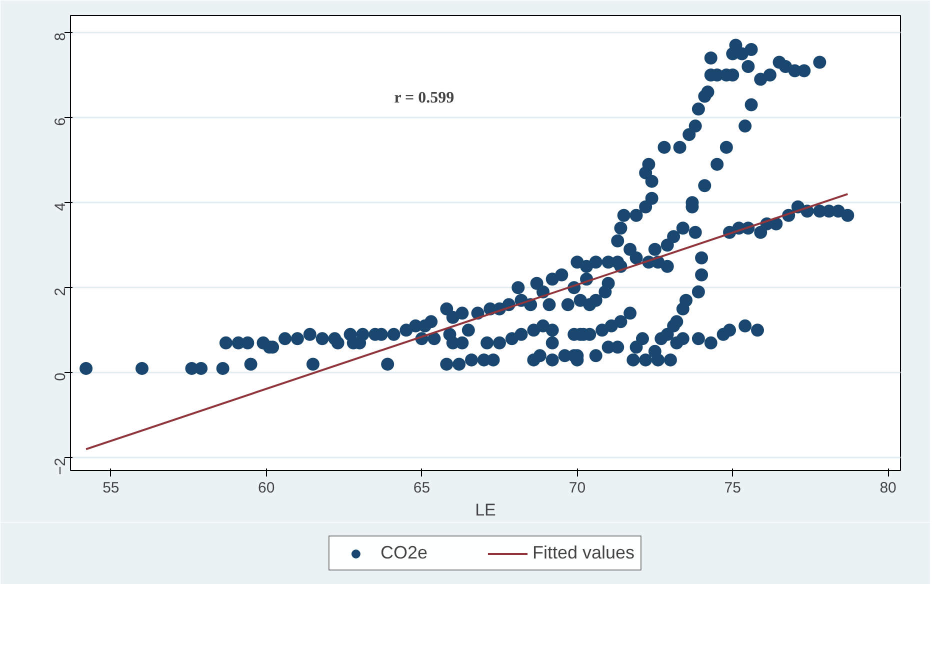 Image resolution: width=945 pixels, height=659 pixels. I want to click on y-tick-label: 2, so click(60, 292).